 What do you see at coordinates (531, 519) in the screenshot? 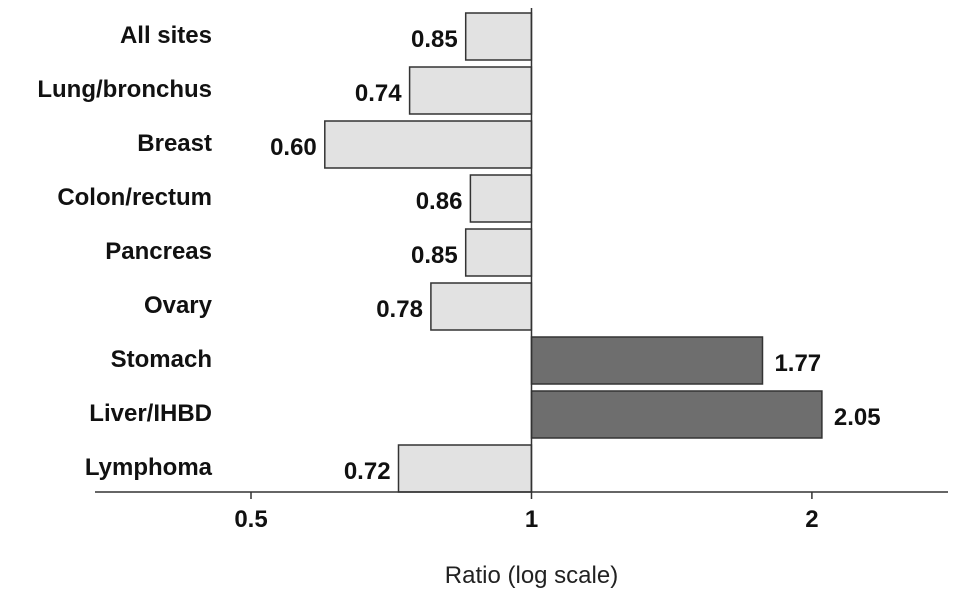
I see `x-tick-label-1: 1` at bounding box center [531, 519].